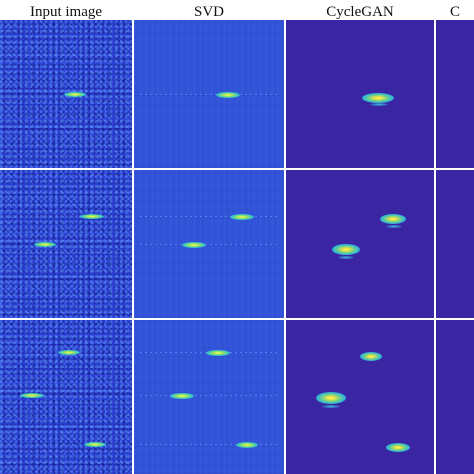 This screenshot has height=474, width=474. What do you see at coordinates (454, 12) in the screenshot?
I see `column-title-cropped: C` at bounding box center [454, 12].